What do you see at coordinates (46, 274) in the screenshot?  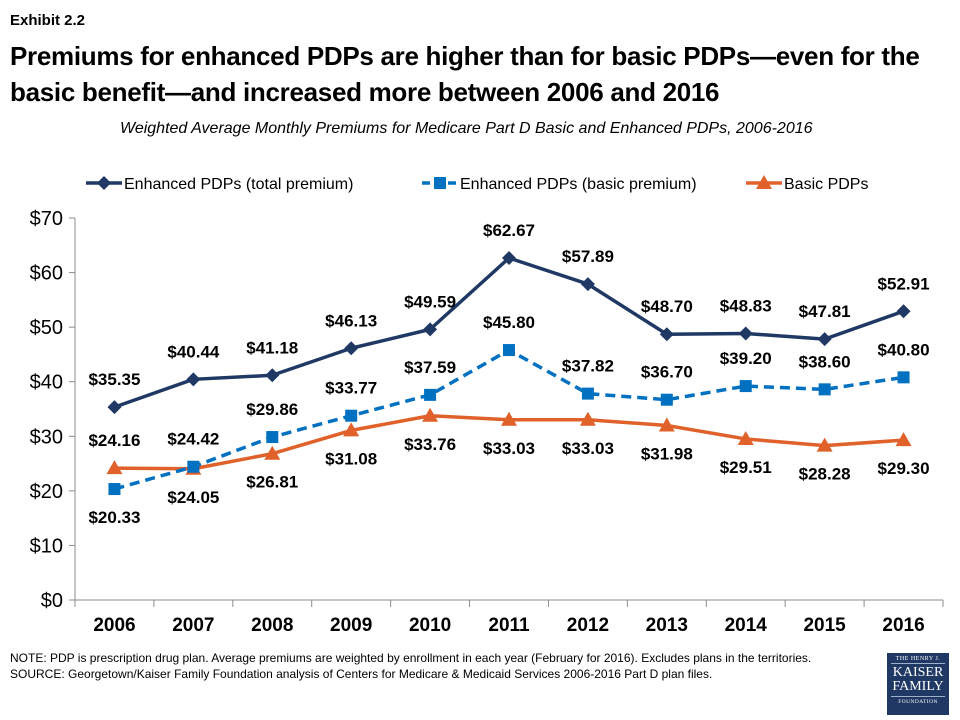 I see `y-tick-label: $60` at bounding box center [46, 274].